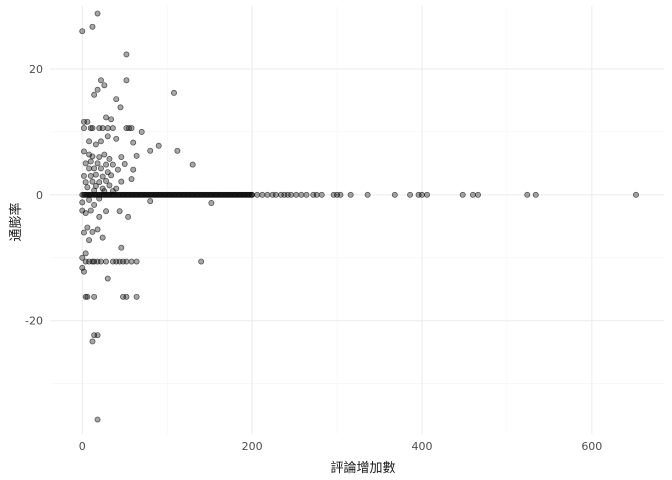 This screenshot has height=480, width=672. What do you see at coordinates (16, 221) in the screenshot?
I see `y-axis-title: 通膨率` at bounding box center [16, 221].